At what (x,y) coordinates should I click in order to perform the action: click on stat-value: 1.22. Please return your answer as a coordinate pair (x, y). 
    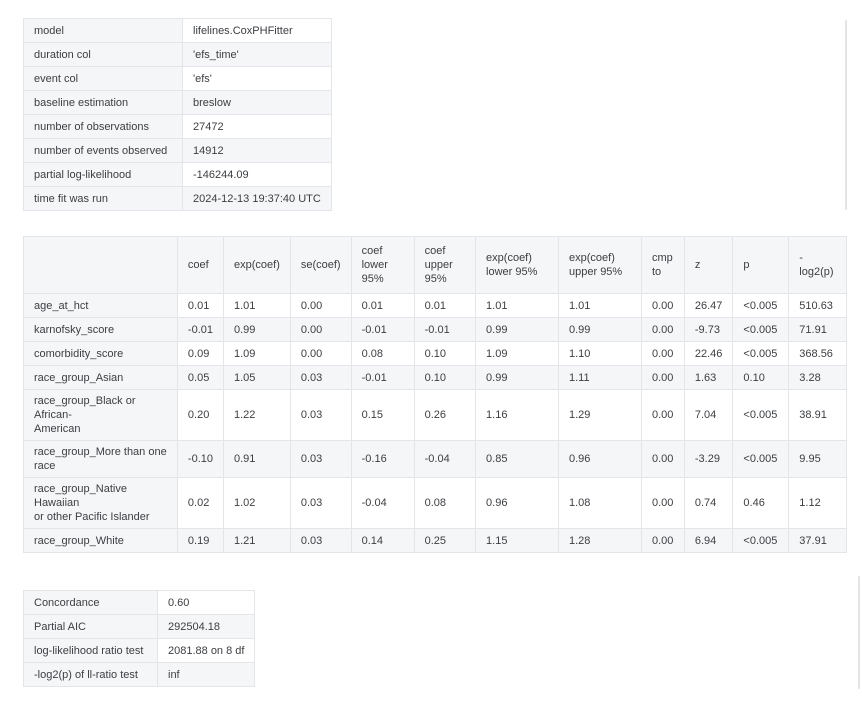
    Looking at the image, I should click on (257, 415).